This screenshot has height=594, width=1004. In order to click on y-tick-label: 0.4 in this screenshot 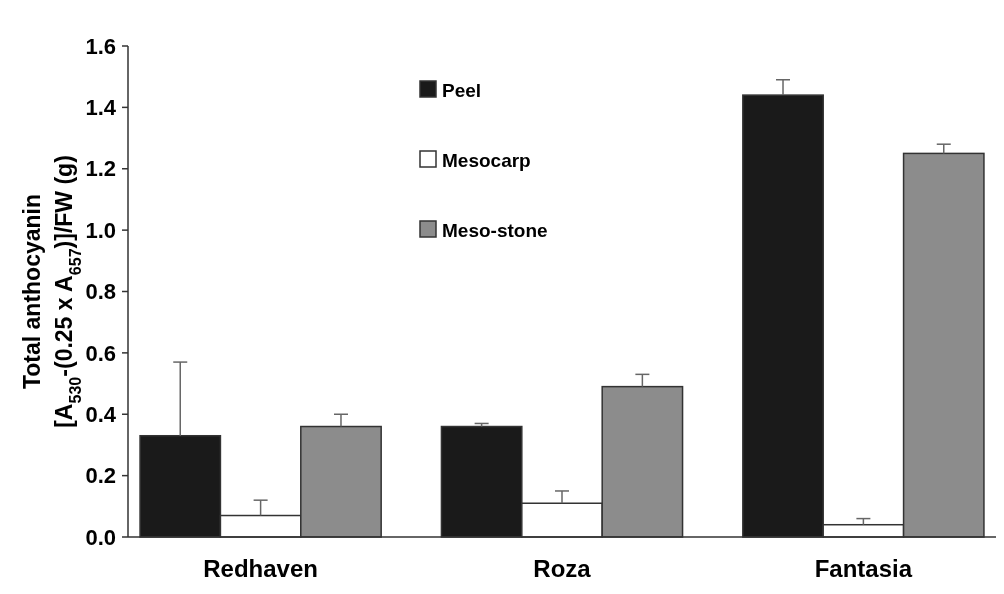, I will do `click(101, 414)`.